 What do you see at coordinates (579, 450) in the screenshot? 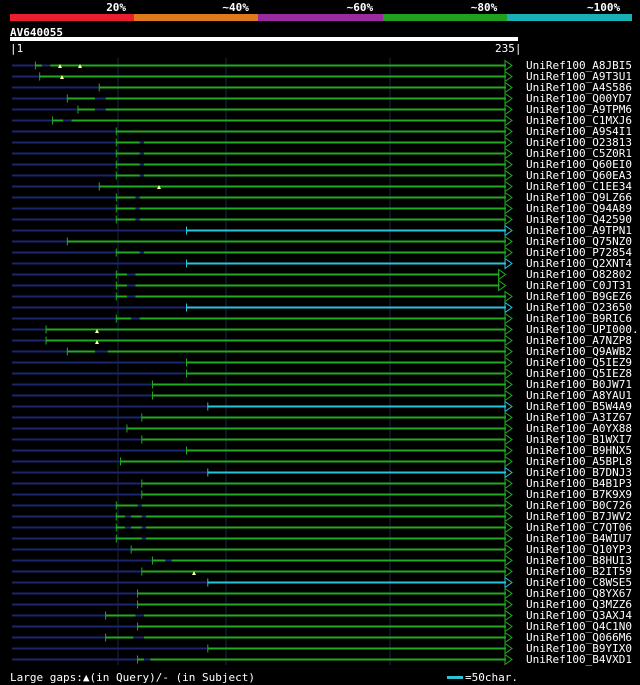
I see `hit-label: UniRef100_B9HNX5` at bounding box center [579, 450].